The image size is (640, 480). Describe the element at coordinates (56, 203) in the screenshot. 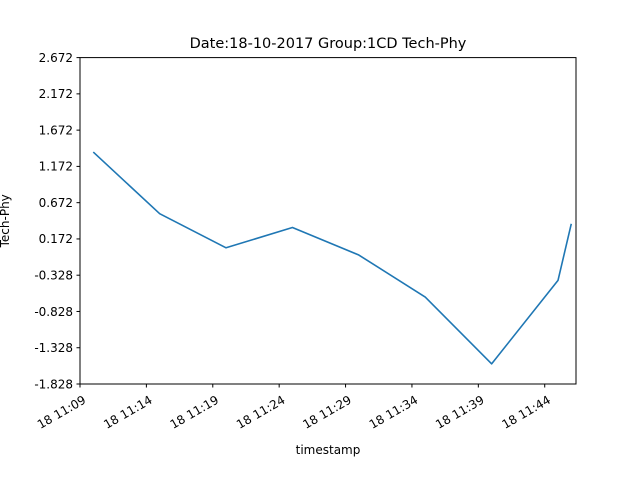

I see `y-tick-label: 0.672` at that location.